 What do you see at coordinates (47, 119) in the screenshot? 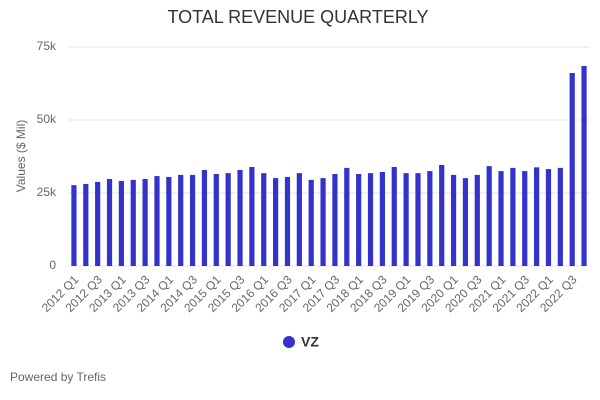
I see `y-tick-label: 50k` at bounding box center [47, 119].